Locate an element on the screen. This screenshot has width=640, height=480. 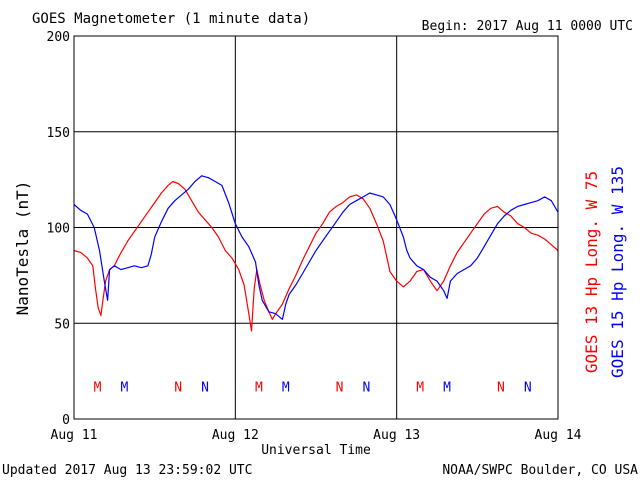
x-axis-label: Universal Time is located at coordinates (316, 450).